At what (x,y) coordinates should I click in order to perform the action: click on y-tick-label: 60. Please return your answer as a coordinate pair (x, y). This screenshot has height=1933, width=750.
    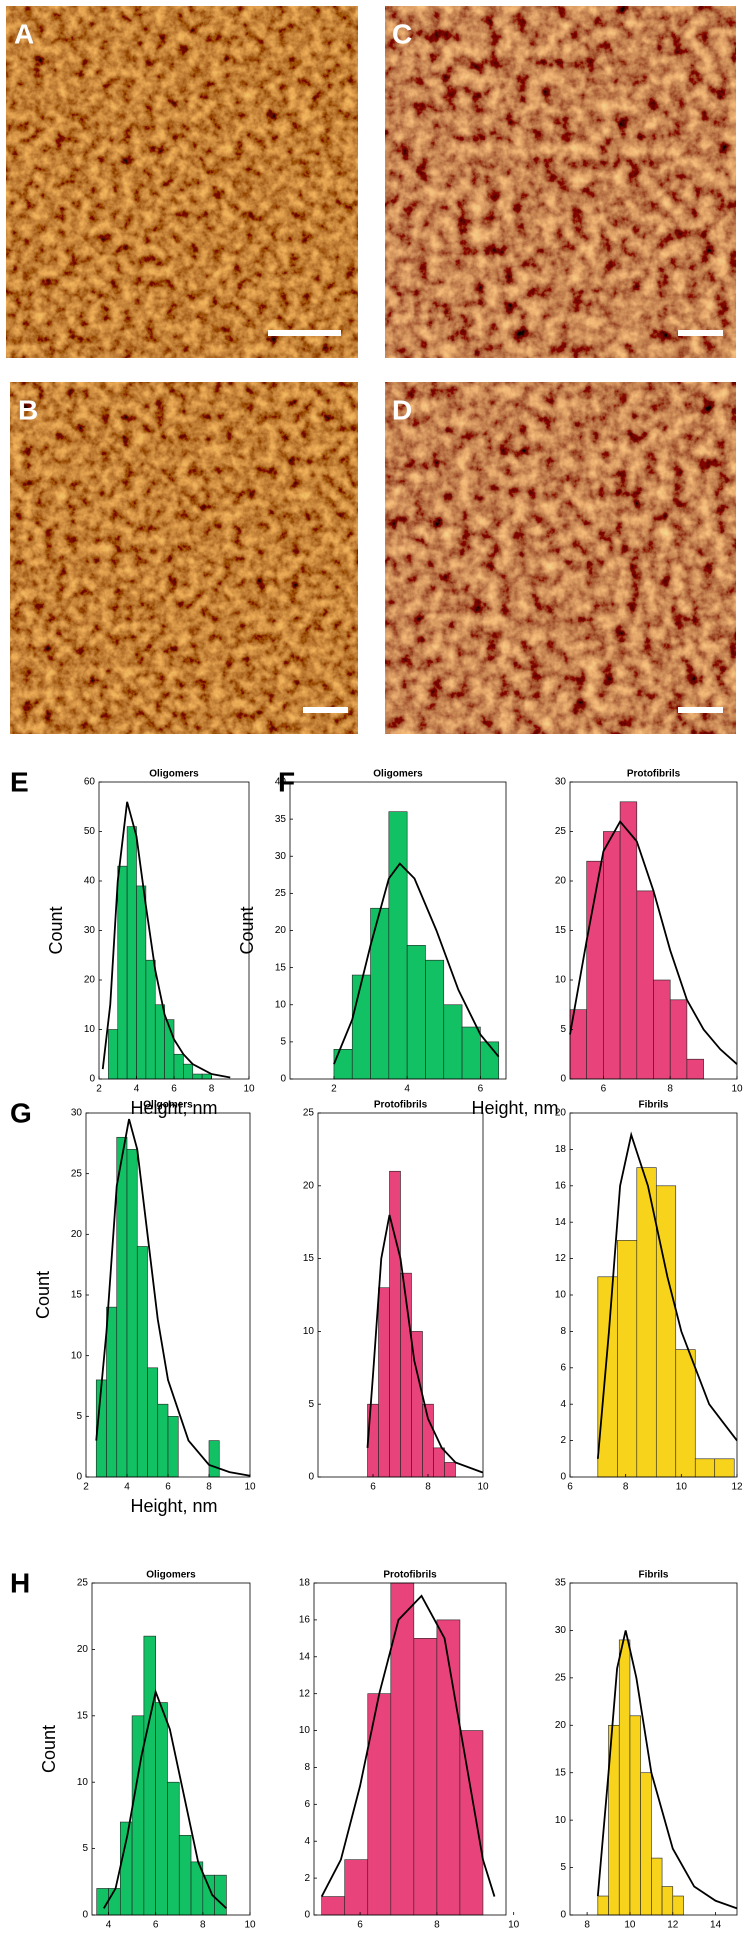
    Looking at the image, I should click on (90, 782).